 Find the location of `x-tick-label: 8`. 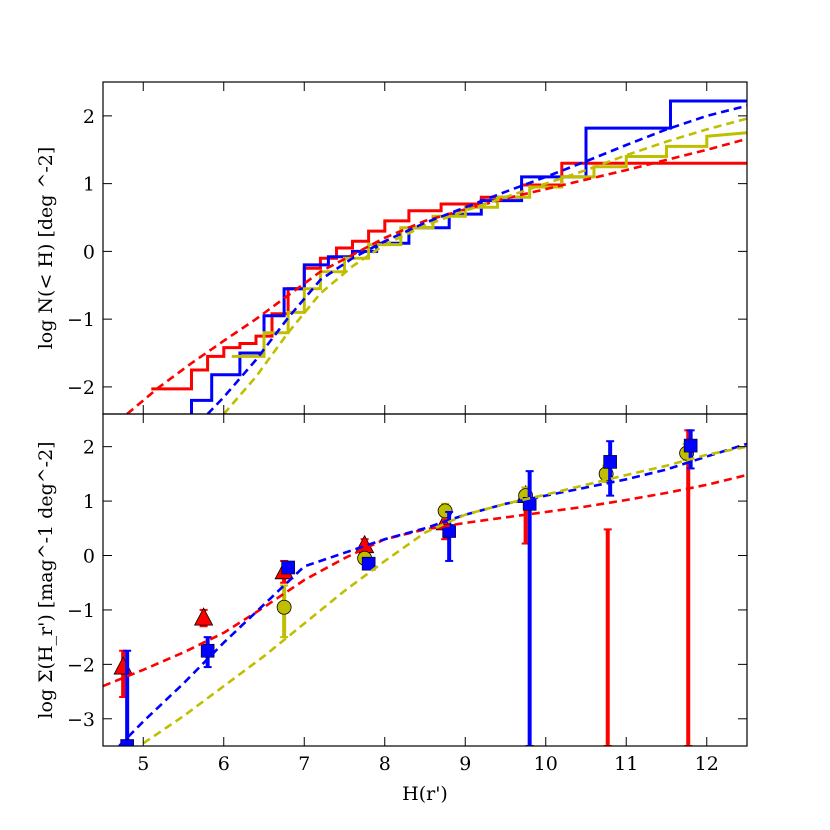

x-tick-label: 8 is located at coordinates (385, 764).